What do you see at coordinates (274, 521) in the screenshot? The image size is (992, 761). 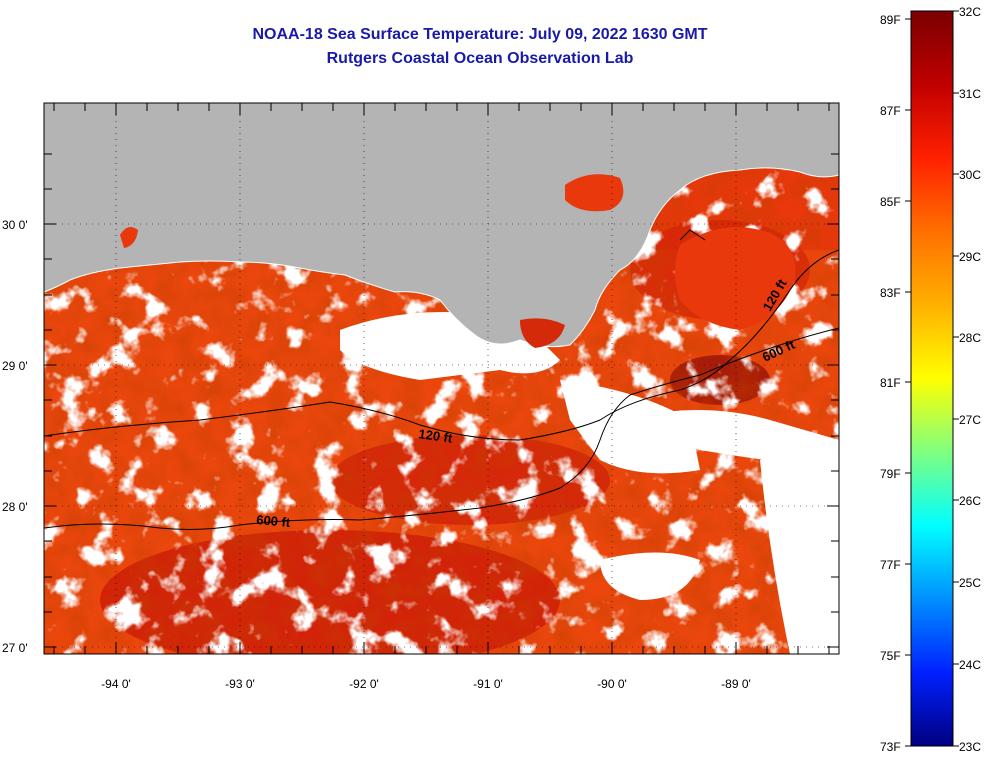 I see `contour-label-600ft-west: 600 ft` at bounding box center [274, 521].